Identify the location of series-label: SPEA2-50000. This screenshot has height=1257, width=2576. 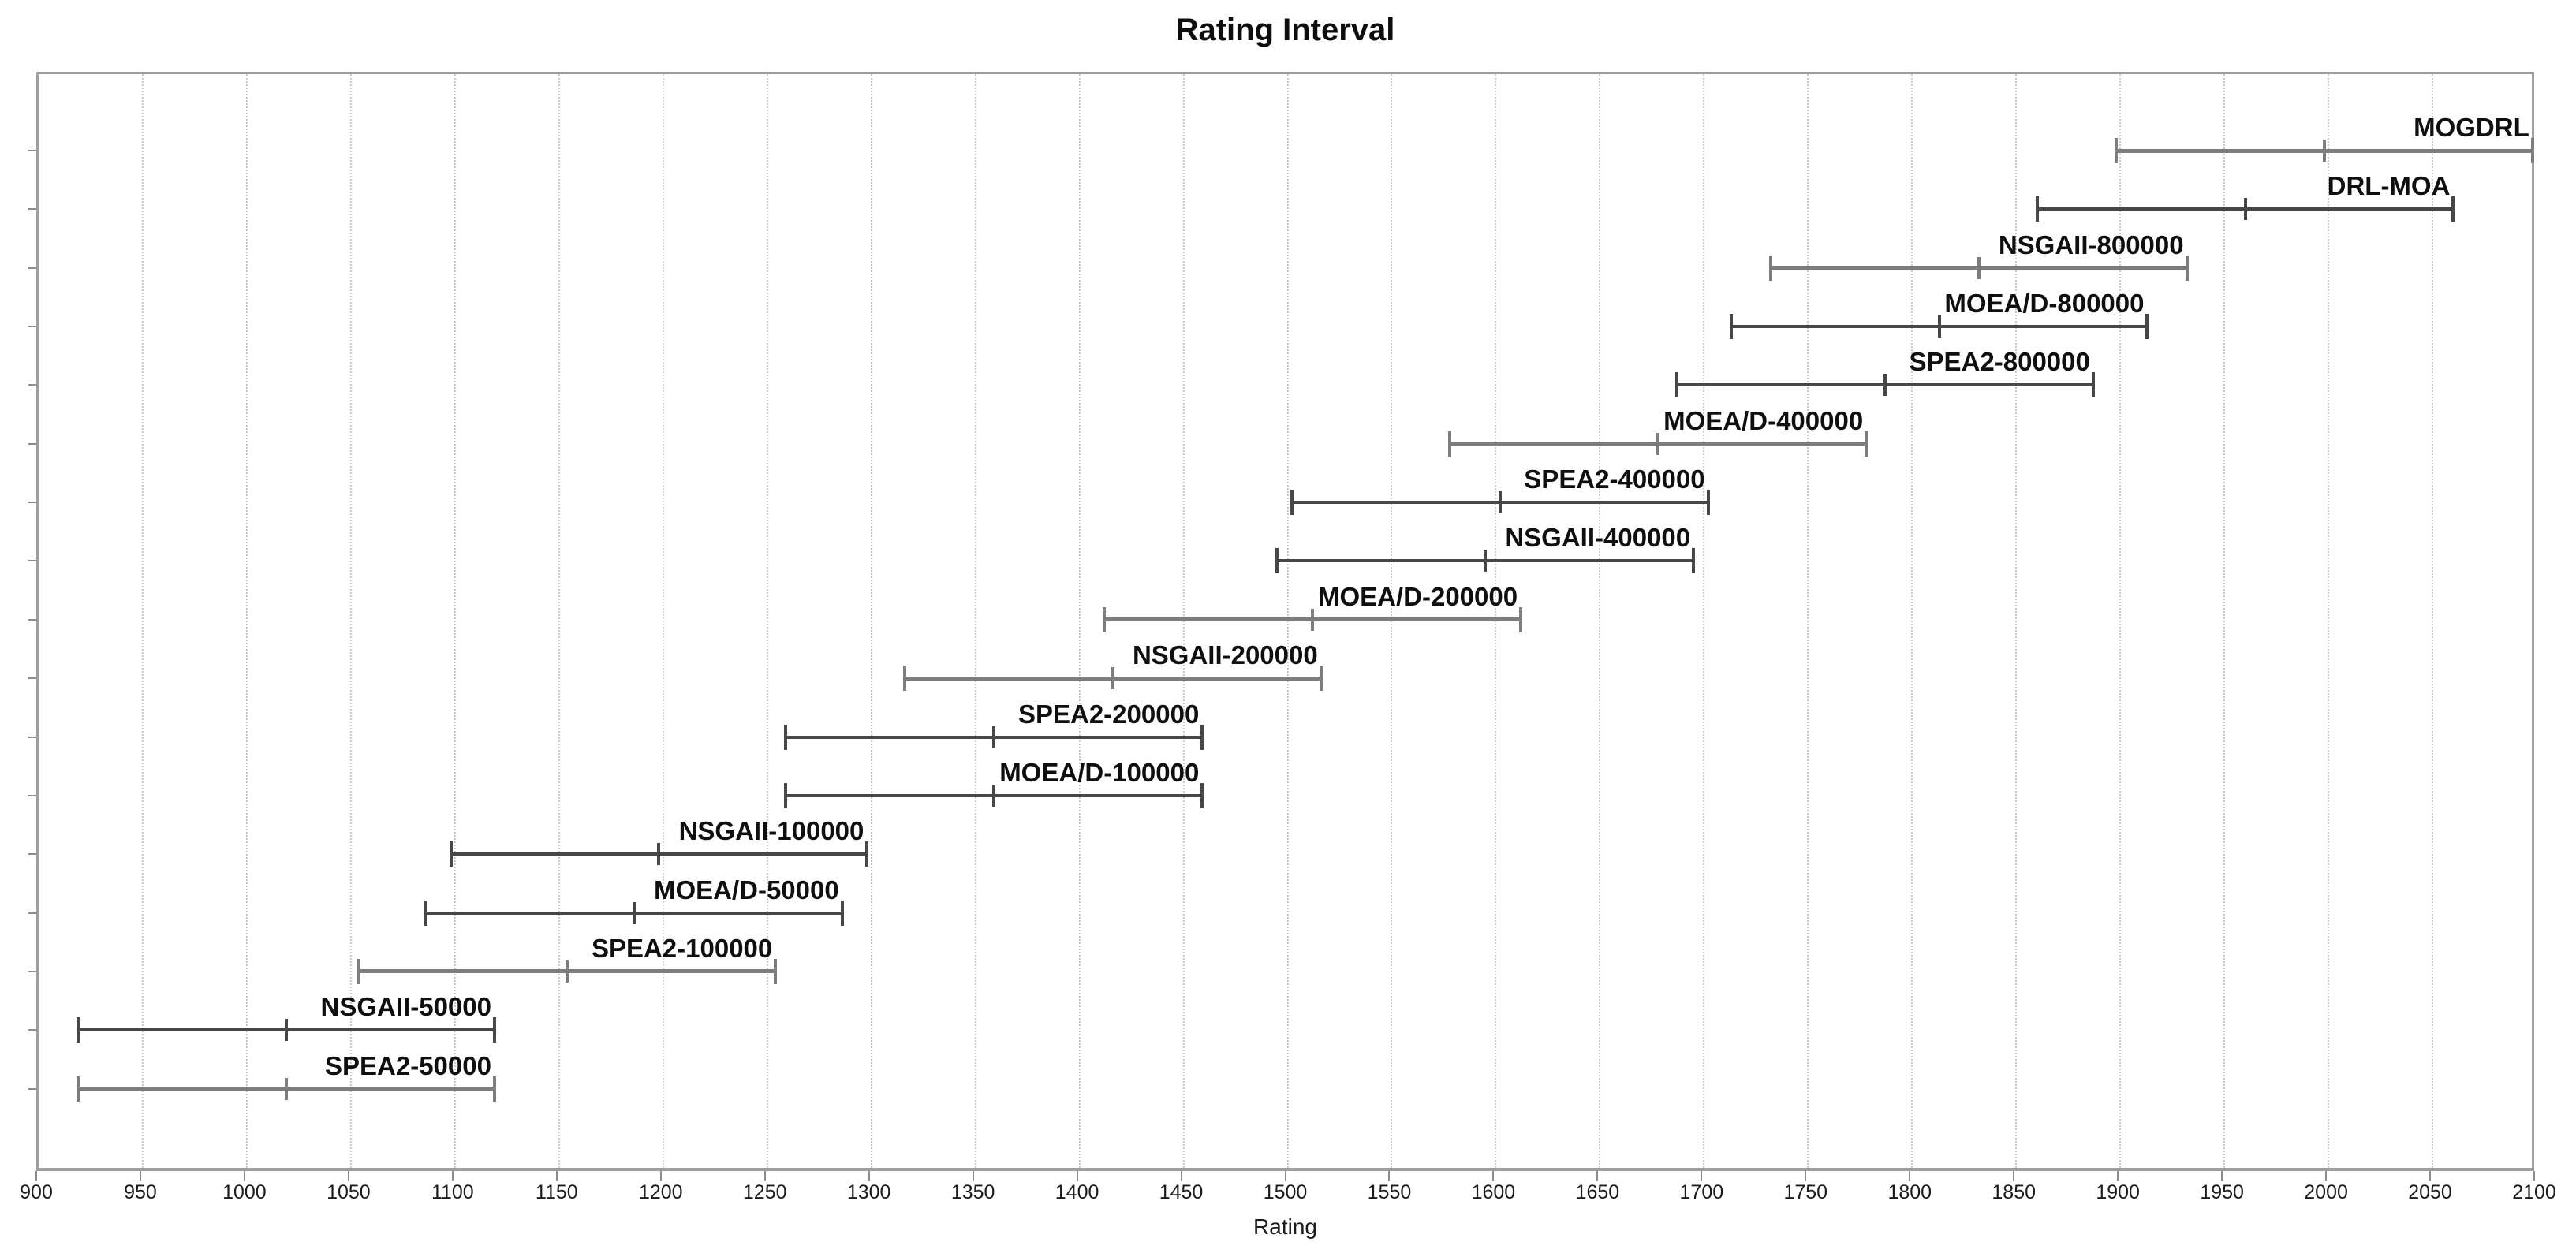
(408, 1065).